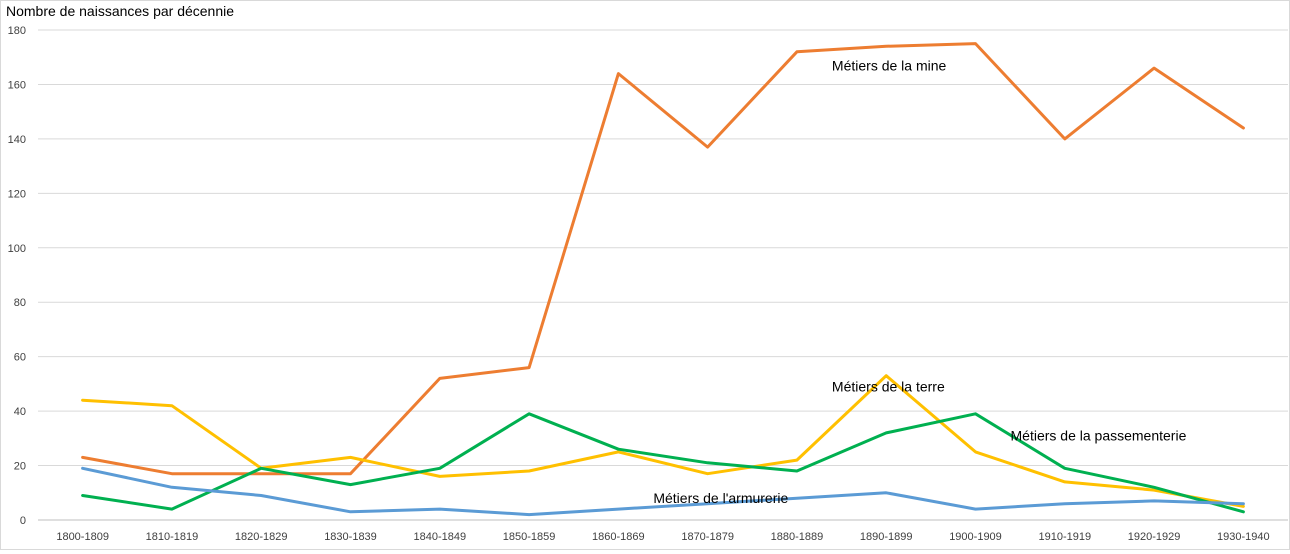  Describe the element at coordinates (1154, 537) in the screenshot. I see `x-tick-label: 1920-1929` at that location.